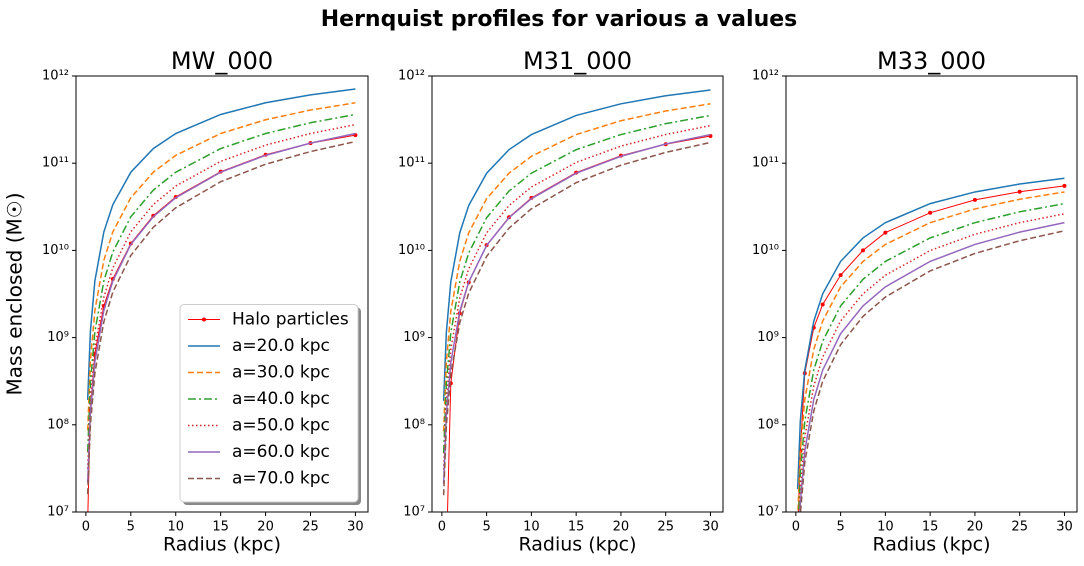 The image size is (1084, 566). Describe the element at coordinates (281, 426) in the screenshot. I see `legend-label: a=50.0 kpc` at that location.